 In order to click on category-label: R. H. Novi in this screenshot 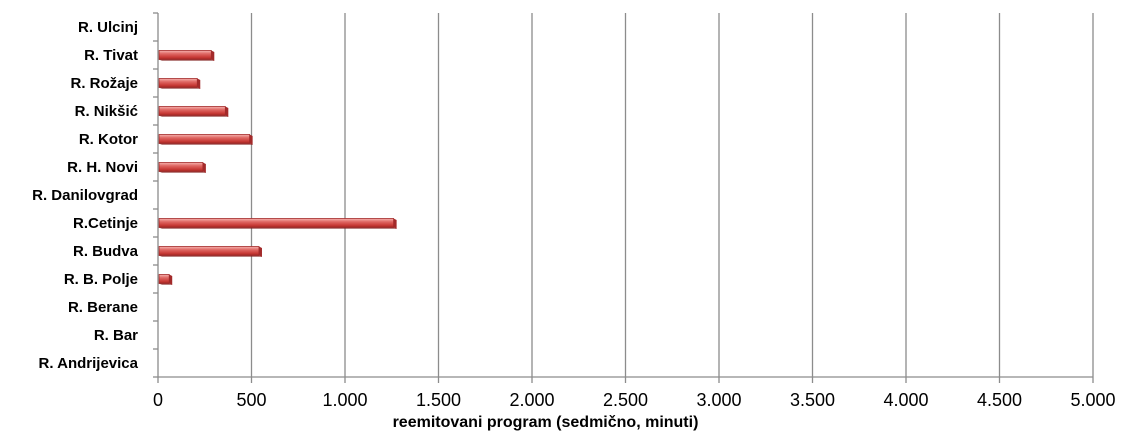, I will do `click(102, 167)`.